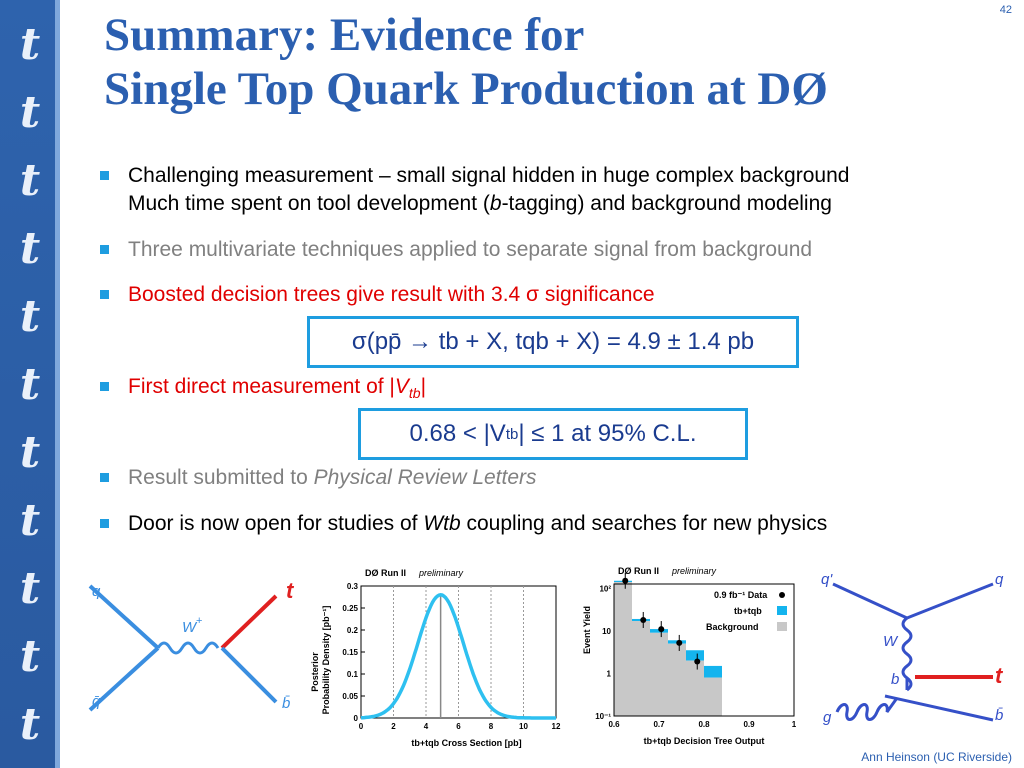  I want to click on sidebar-decoration: t t t t t t t t t t t, so click(30, 384).